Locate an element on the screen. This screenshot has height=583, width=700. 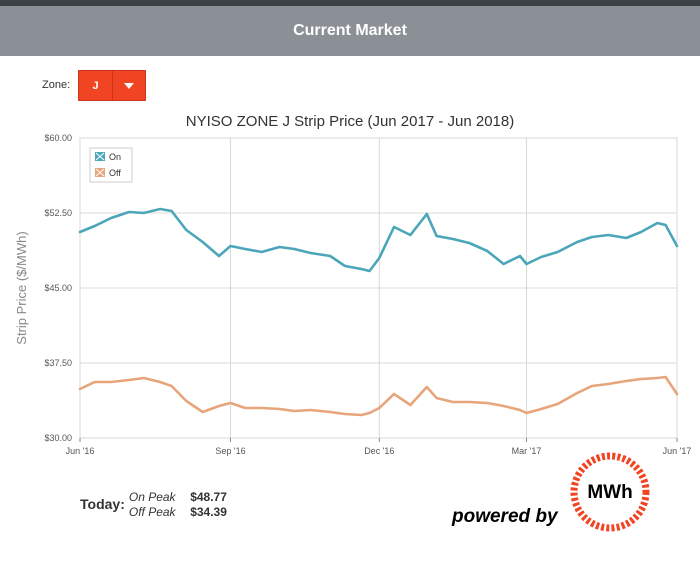
zone-selected-value: J is located at coordinates (96, 85).